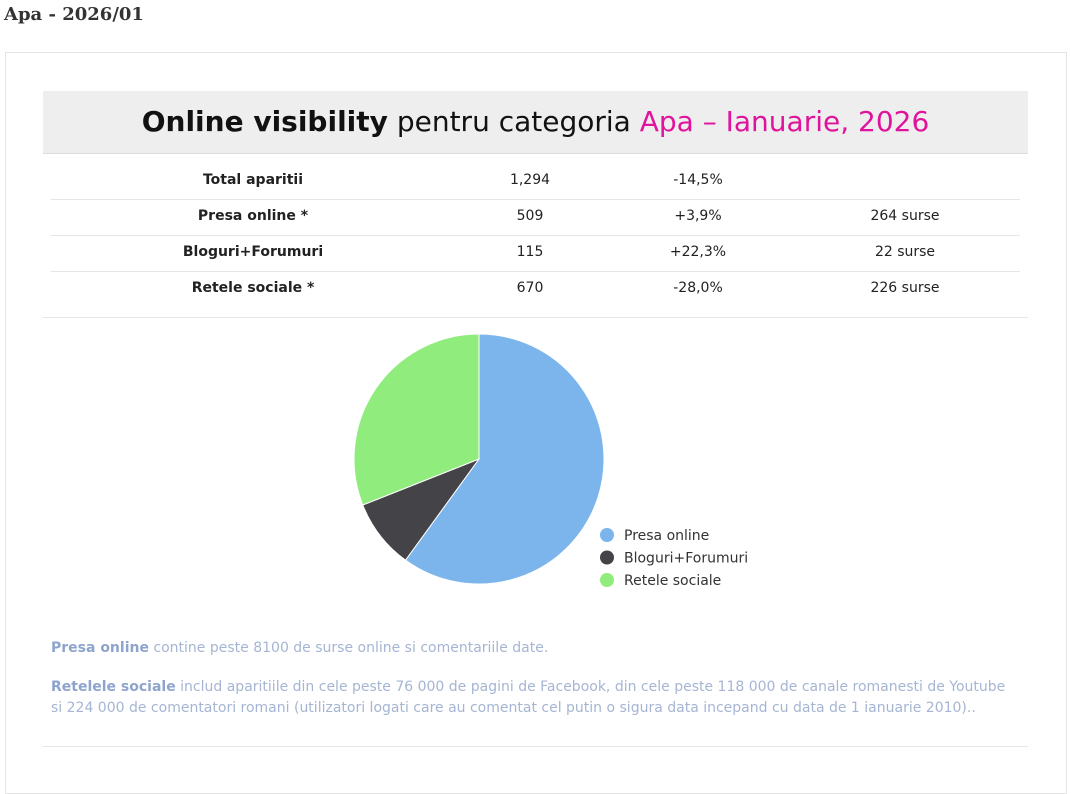  What do you see at coordinates (253, 180) in the screenshot?
I see `table-cell: Total aparitii` at bounding box center [253, 180].